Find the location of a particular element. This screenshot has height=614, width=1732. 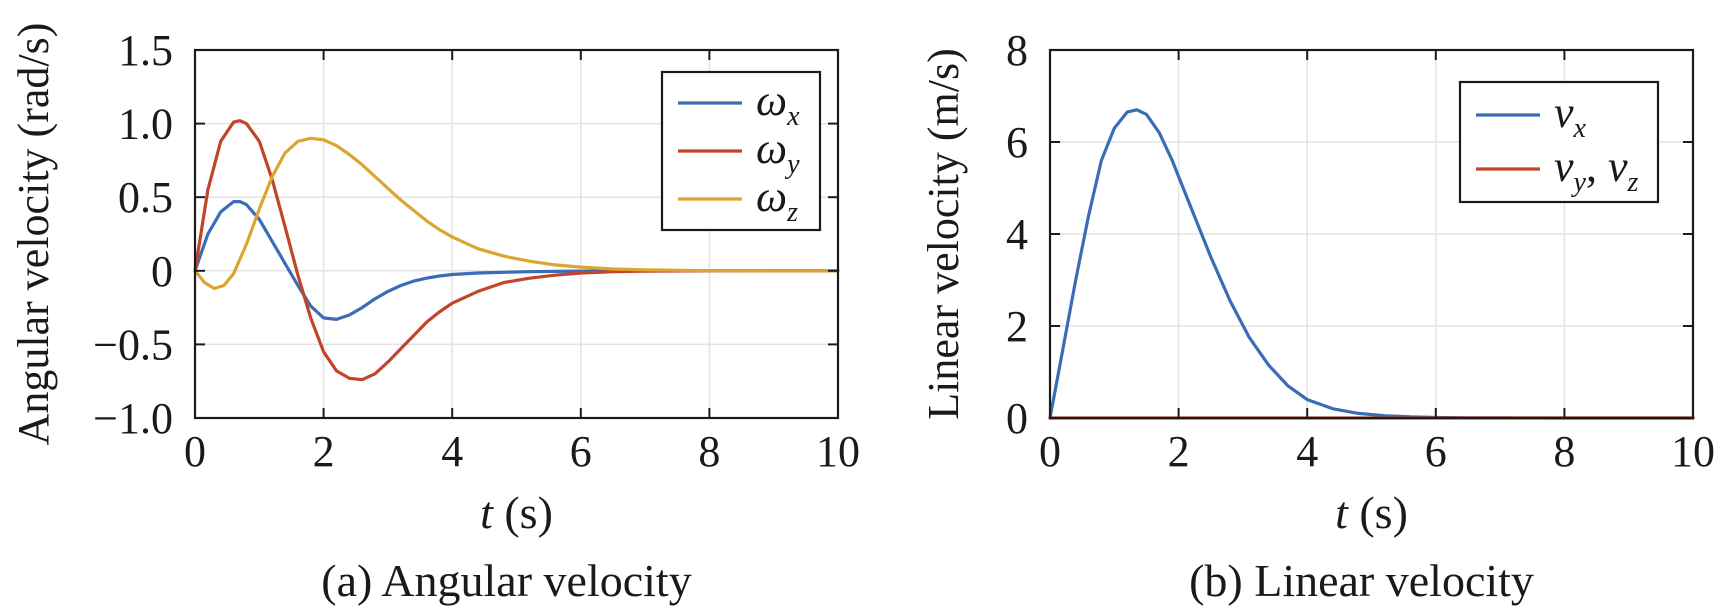

series-line--z is located at coordinates (516, 213).